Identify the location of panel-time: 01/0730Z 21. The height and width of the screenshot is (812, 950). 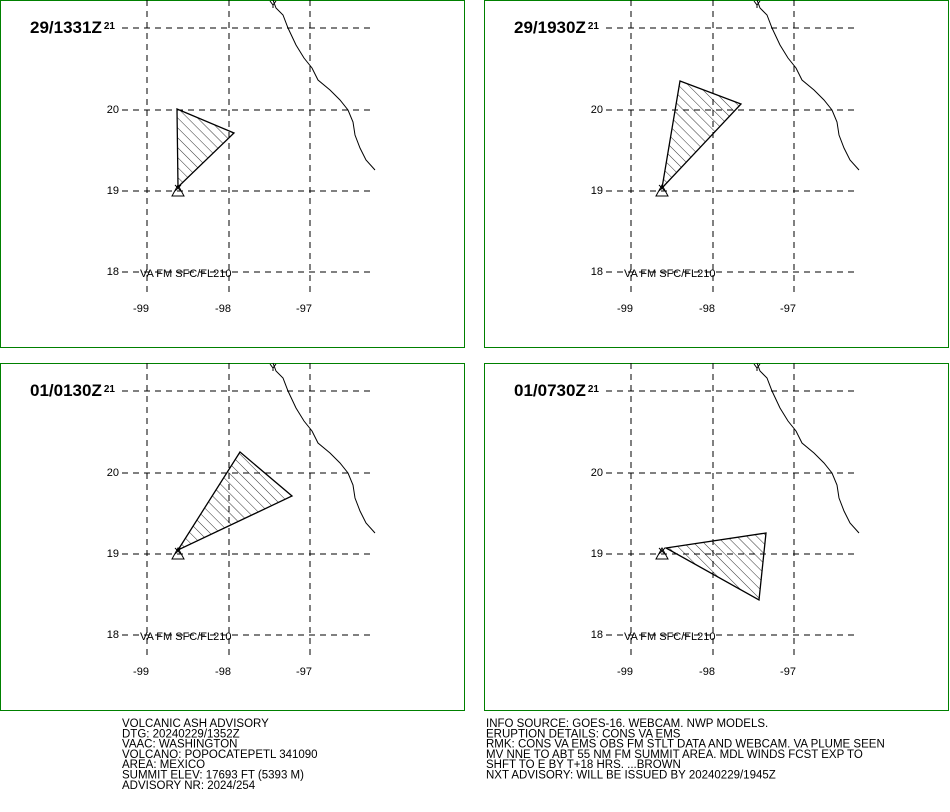
(556, 390).